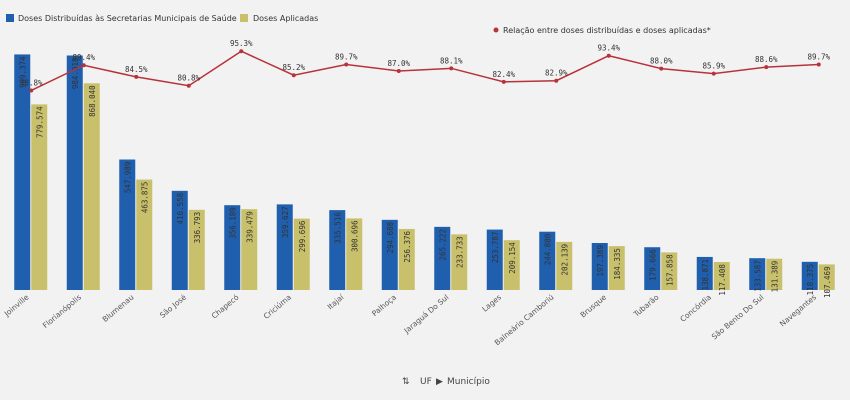 Image resolution: width=850 pixels, height=400 pixels. What do you see at coordinates (426, 382) in the screenshot?
I see `footer-level: UF` at bounding box center [426, 382].